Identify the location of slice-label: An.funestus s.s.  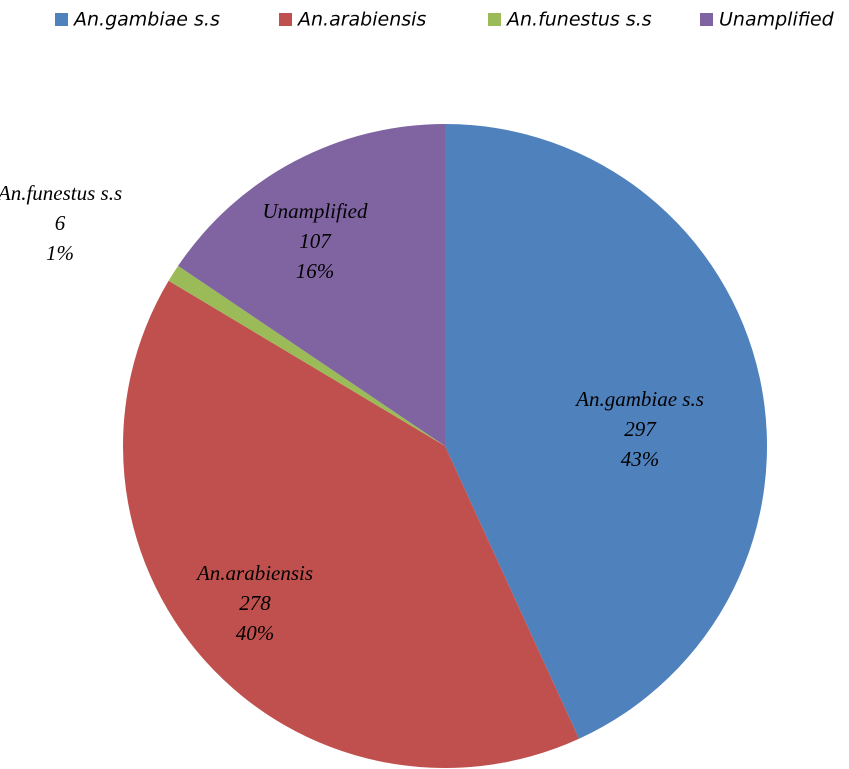
(61, 193).